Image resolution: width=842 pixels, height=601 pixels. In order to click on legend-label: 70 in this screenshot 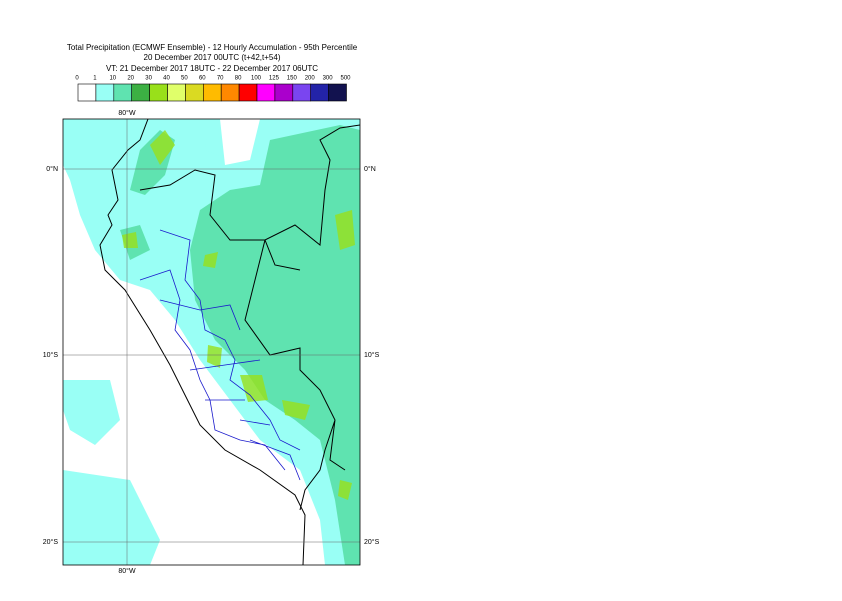, I will do `click(220, 79)`.